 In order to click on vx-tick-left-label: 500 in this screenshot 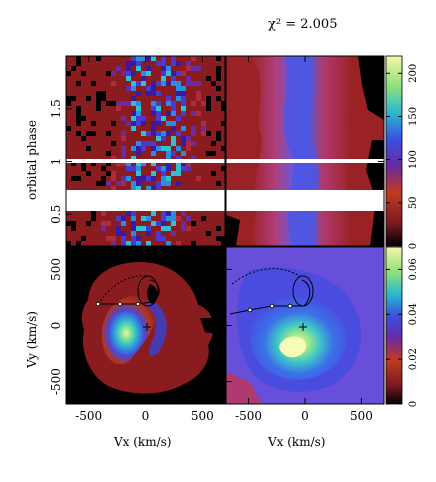, I will do `click(202, 416)`.